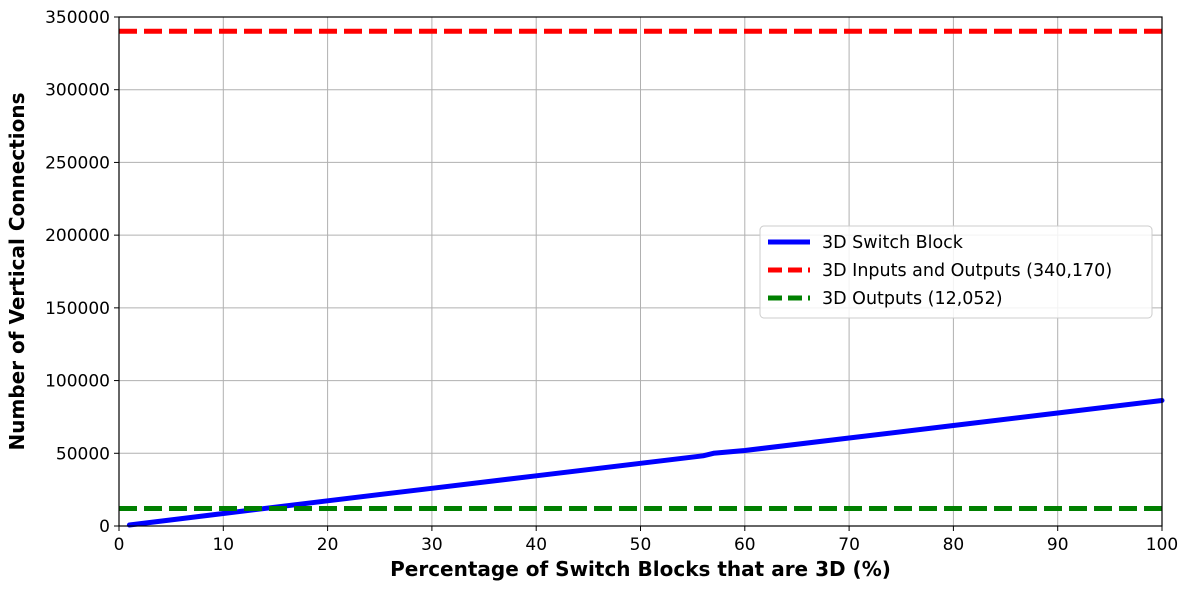 The height and width of the screenshot is (590, 1189). What do you see at coordinates (77, 163) in the screenshot?
I see `y-tick-label: 250000` at bounding box center [77, 163].